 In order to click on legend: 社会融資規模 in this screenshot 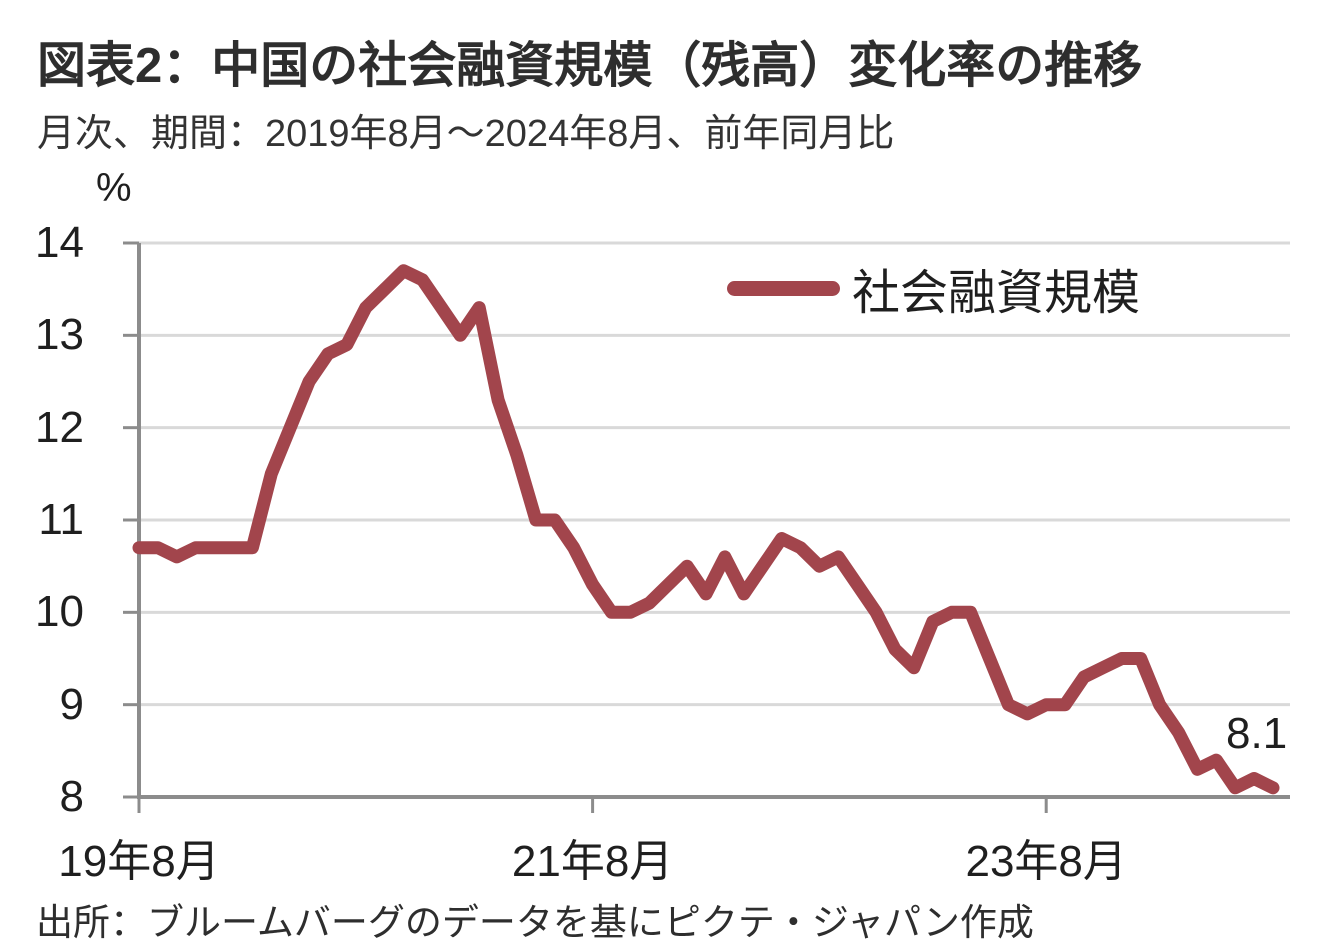, I will do `click(933, 289)`.